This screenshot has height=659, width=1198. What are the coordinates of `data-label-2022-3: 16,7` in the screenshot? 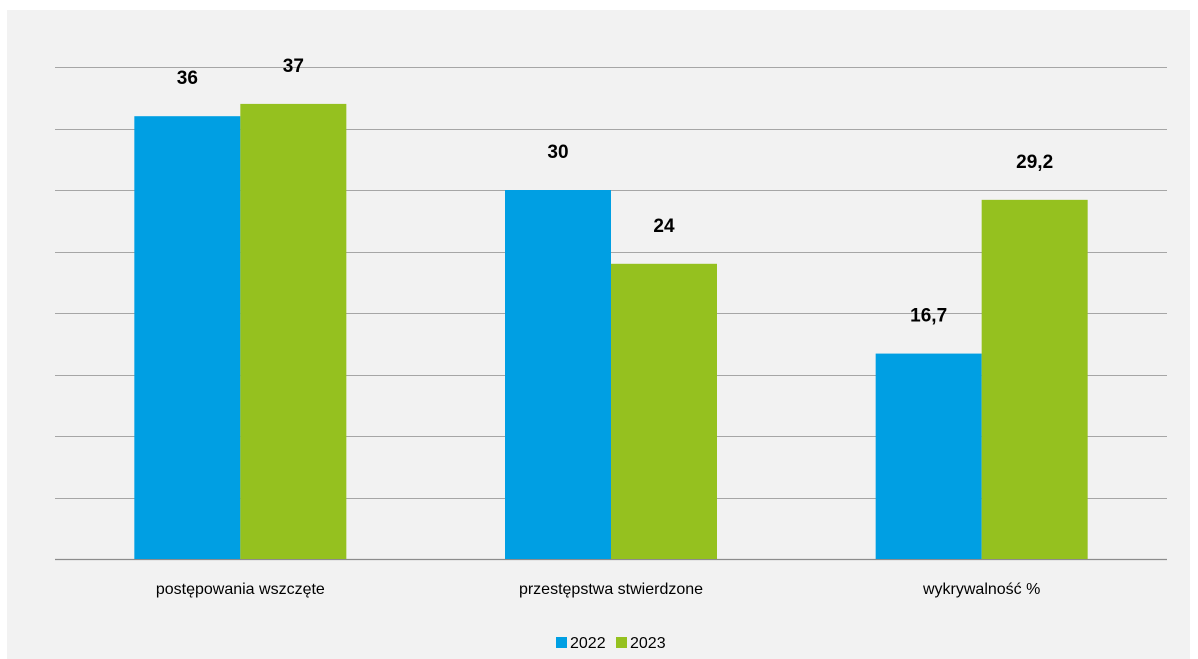 It's located at (928, 316).